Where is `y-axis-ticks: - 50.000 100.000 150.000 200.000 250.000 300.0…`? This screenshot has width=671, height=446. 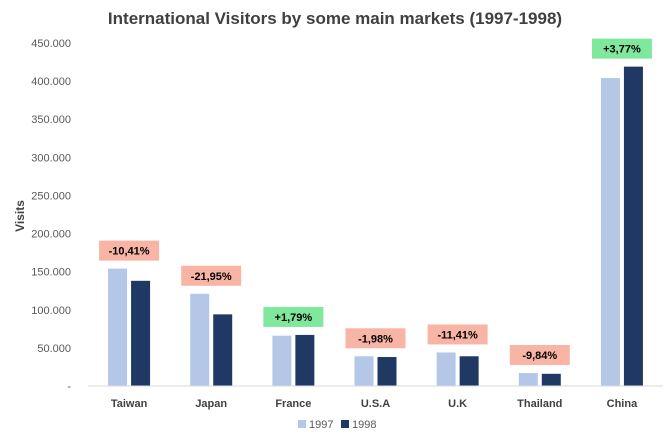 y-axis-ticks: - 50.000 100.000 150.000 200.000 250.000 300.0… is located at coordinates (51, 215).